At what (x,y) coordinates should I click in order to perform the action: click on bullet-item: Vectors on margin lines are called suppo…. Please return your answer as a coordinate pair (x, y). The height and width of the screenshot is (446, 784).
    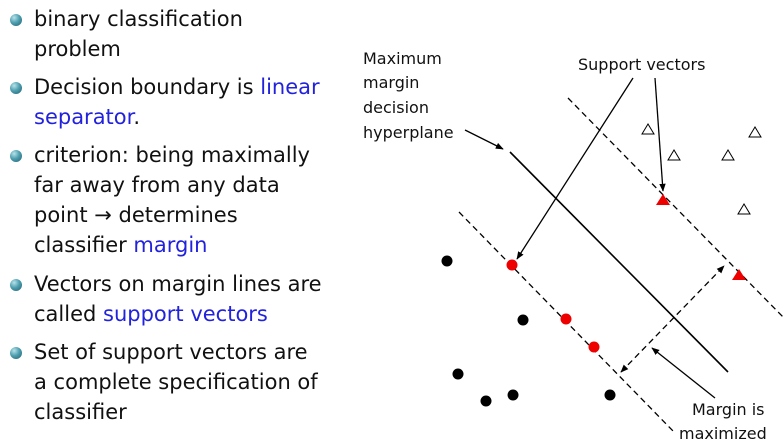
    Looking at the image, I should click on (166, 299).